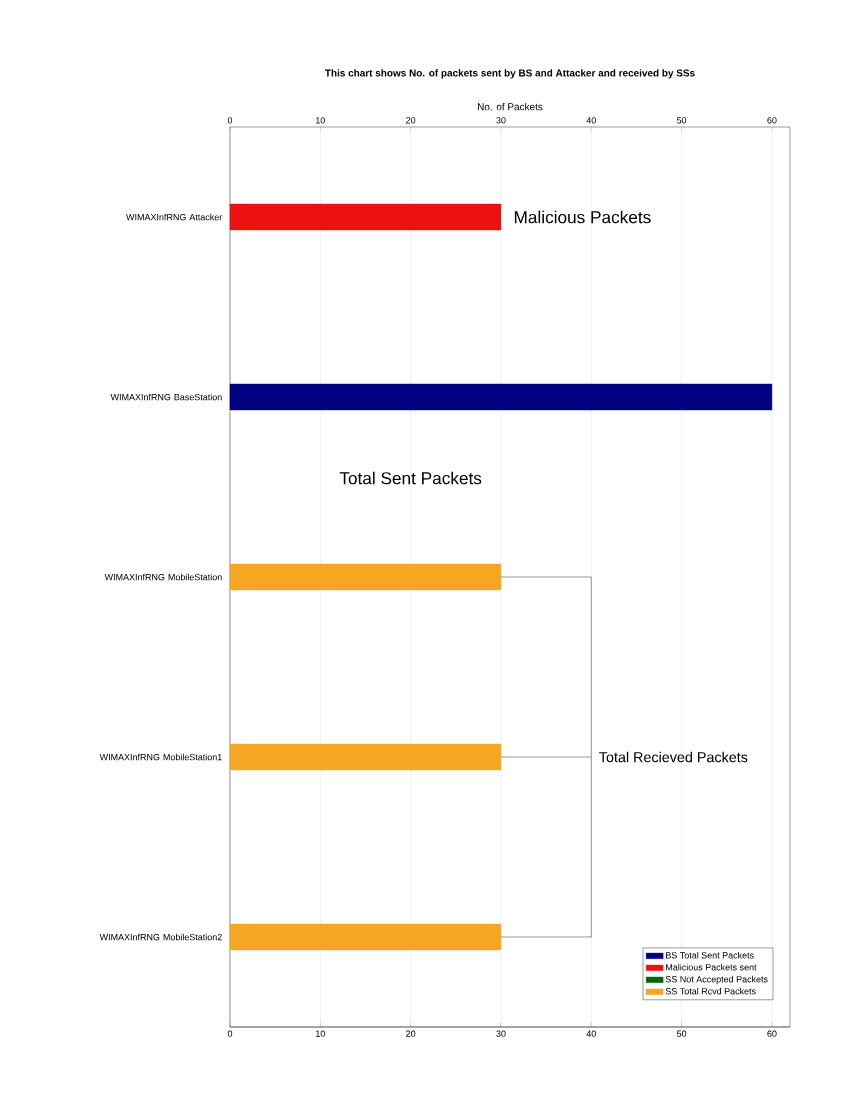  What do you see at coordinates (174, 217) in the screenshot?
I see `y-tick-label: WIMAXInfRNG Attacker` at bounding box center [174, 217].